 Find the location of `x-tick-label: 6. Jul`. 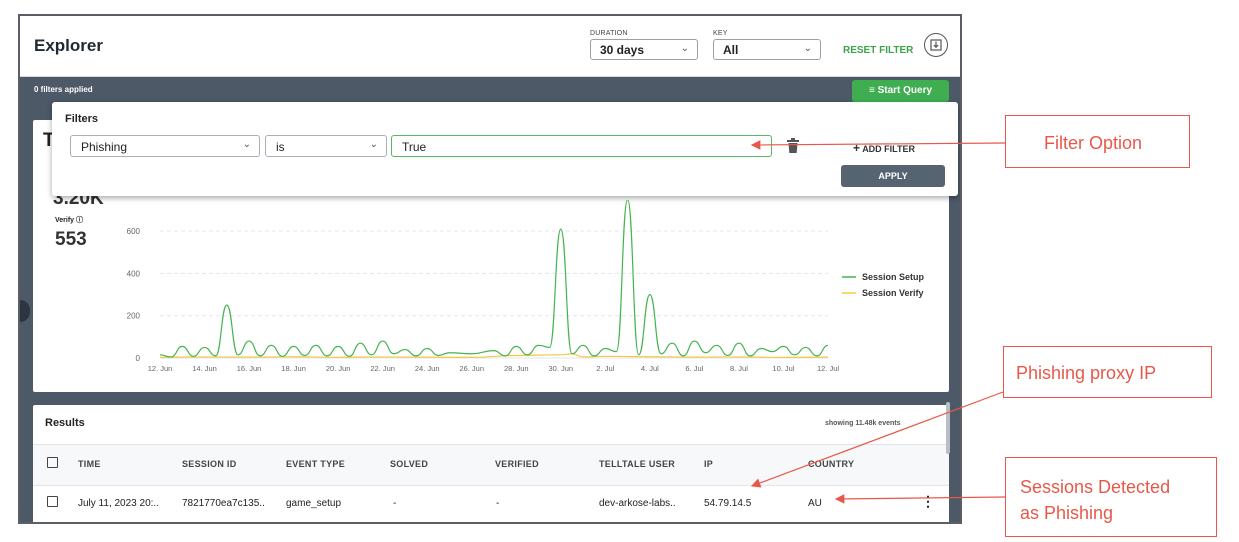

x-tick-label: 6. Jul is located at coordinates (694, 368).